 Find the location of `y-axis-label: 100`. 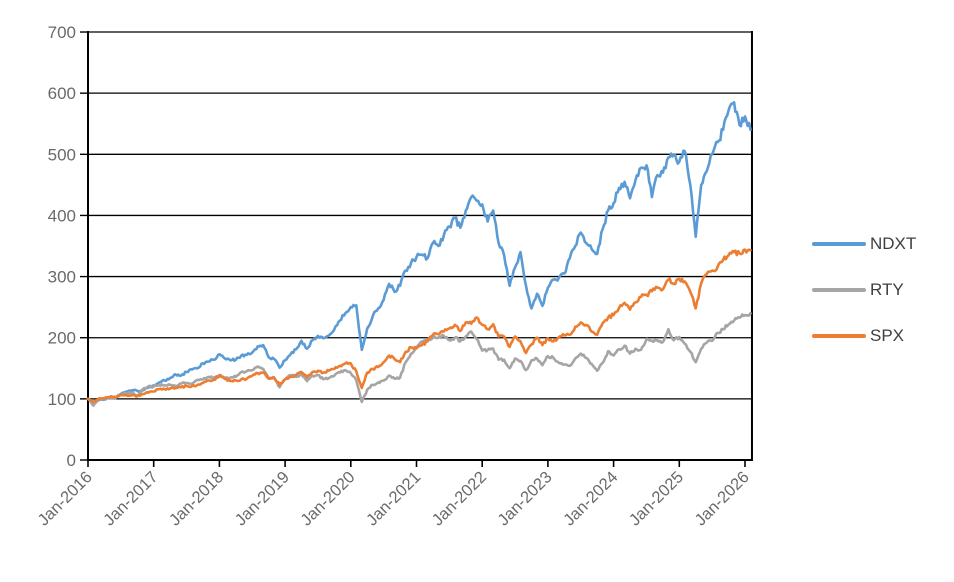

y-axis-label: 100 is located at coordinates (62, 399).